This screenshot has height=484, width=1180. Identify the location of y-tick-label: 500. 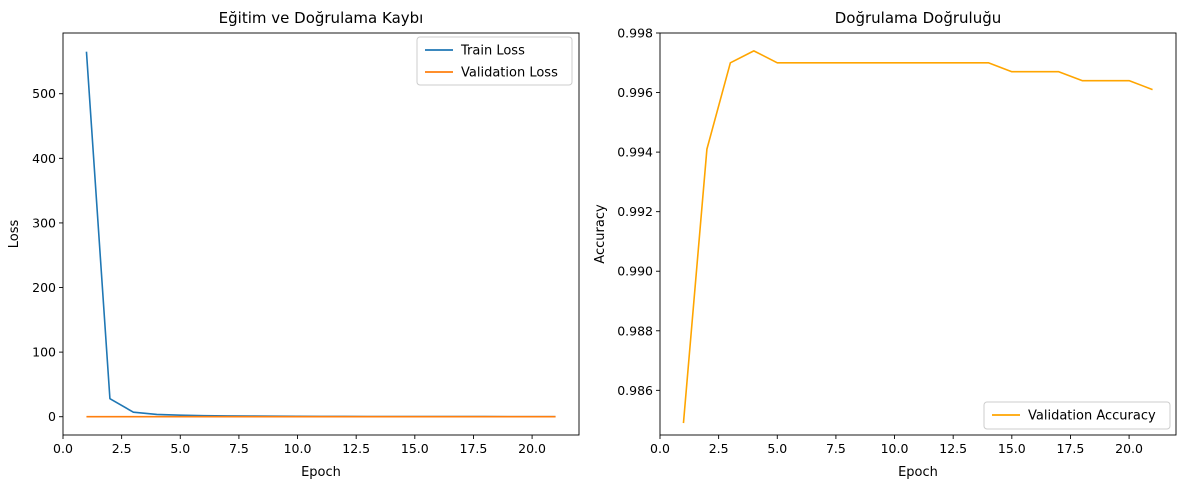
(44, 93).